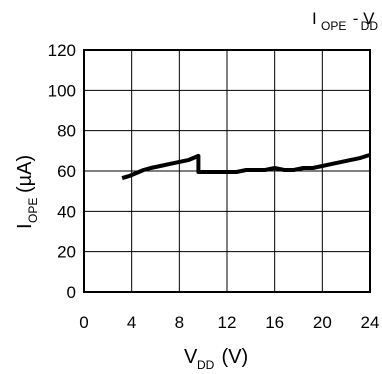  Describe the element at coordinates (314, 18) in the screenshot. I see `chart-title-main: I` at that location.